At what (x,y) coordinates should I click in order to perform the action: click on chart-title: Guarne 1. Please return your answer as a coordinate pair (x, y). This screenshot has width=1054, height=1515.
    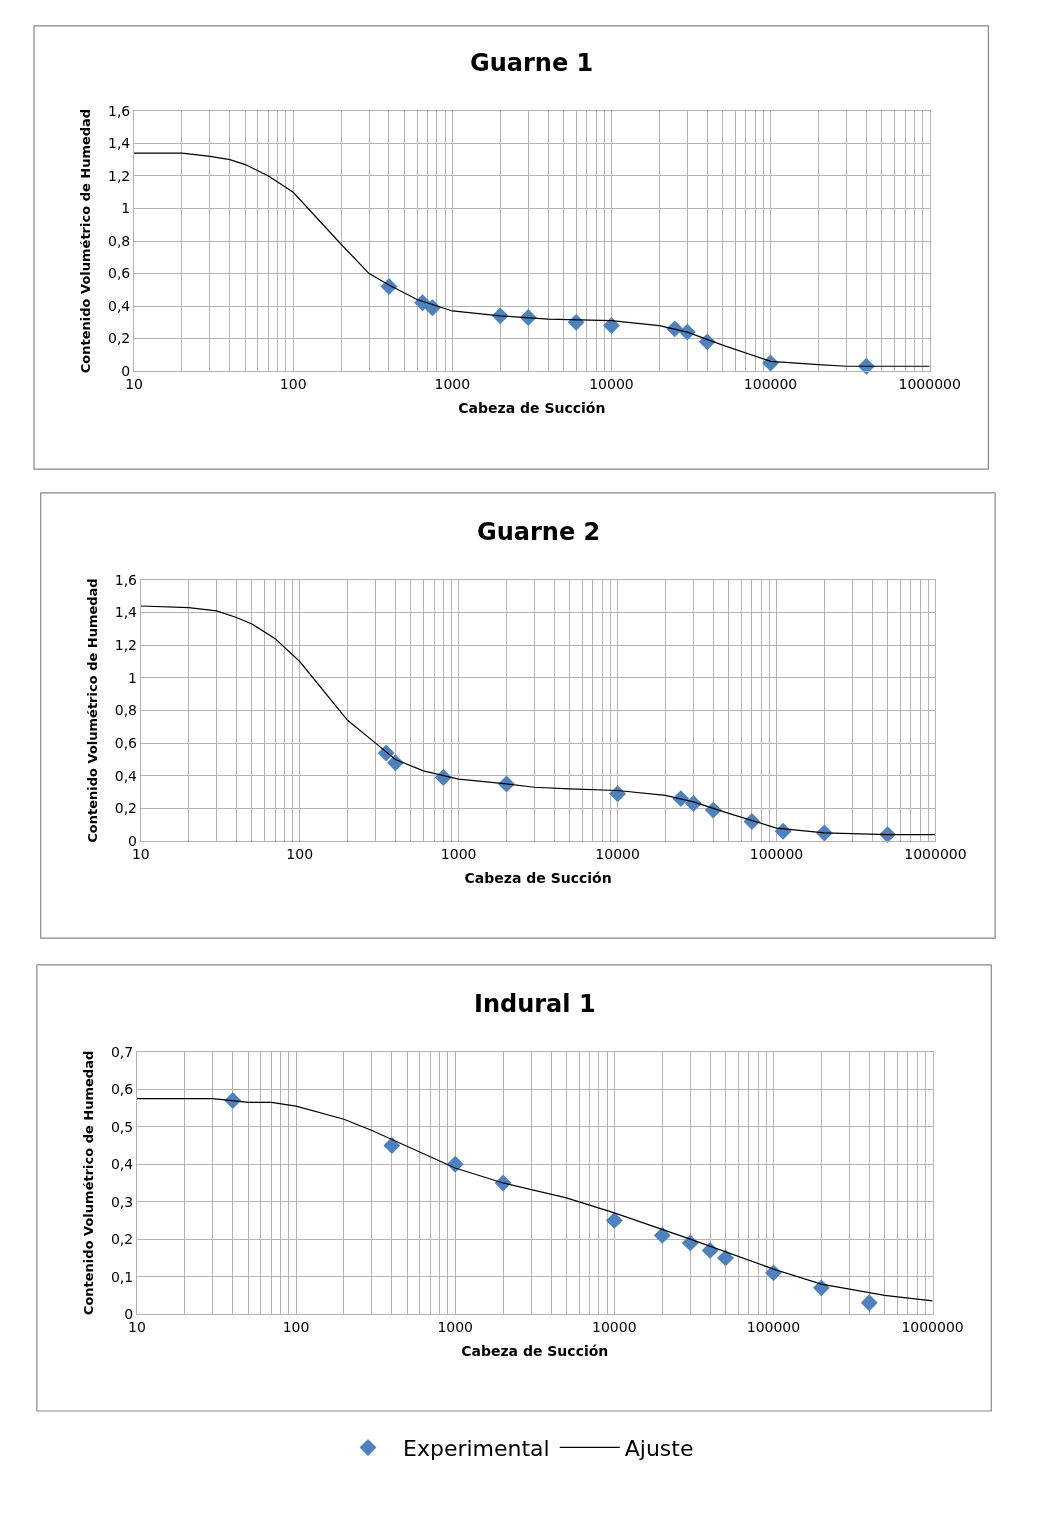
    Looking at the image, I should click on (532, 63).